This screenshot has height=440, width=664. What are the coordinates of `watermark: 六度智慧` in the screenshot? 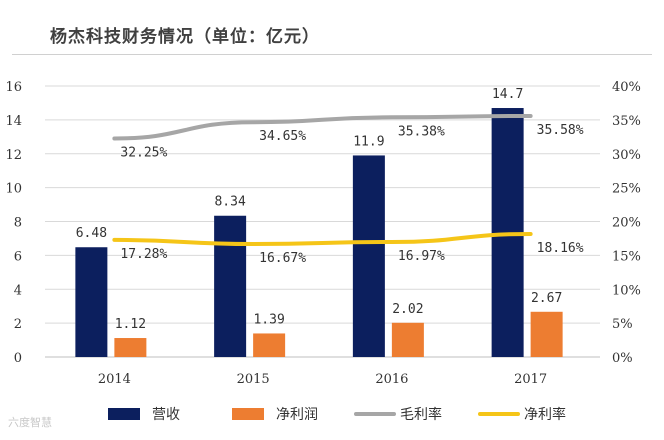 It's located at (30, 422).